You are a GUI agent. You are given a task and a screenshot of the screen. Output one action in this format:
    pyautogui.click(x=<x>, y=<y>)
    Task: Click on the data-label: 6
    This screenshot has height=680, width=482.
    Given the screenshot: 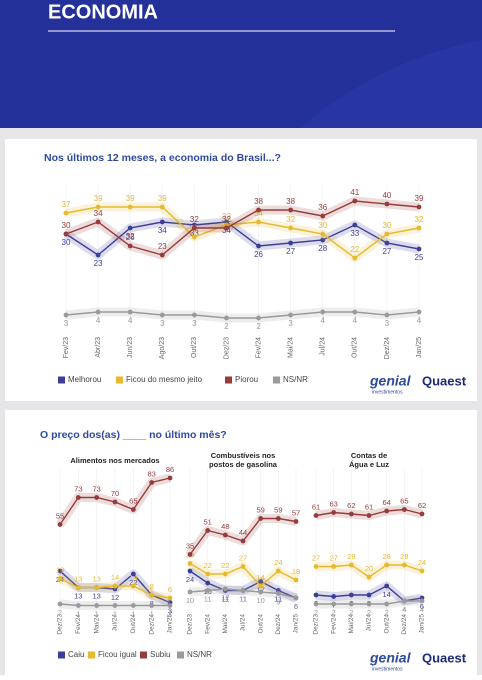 What is the action you would take?
    pyautogui.click(x=422, y=606)
    